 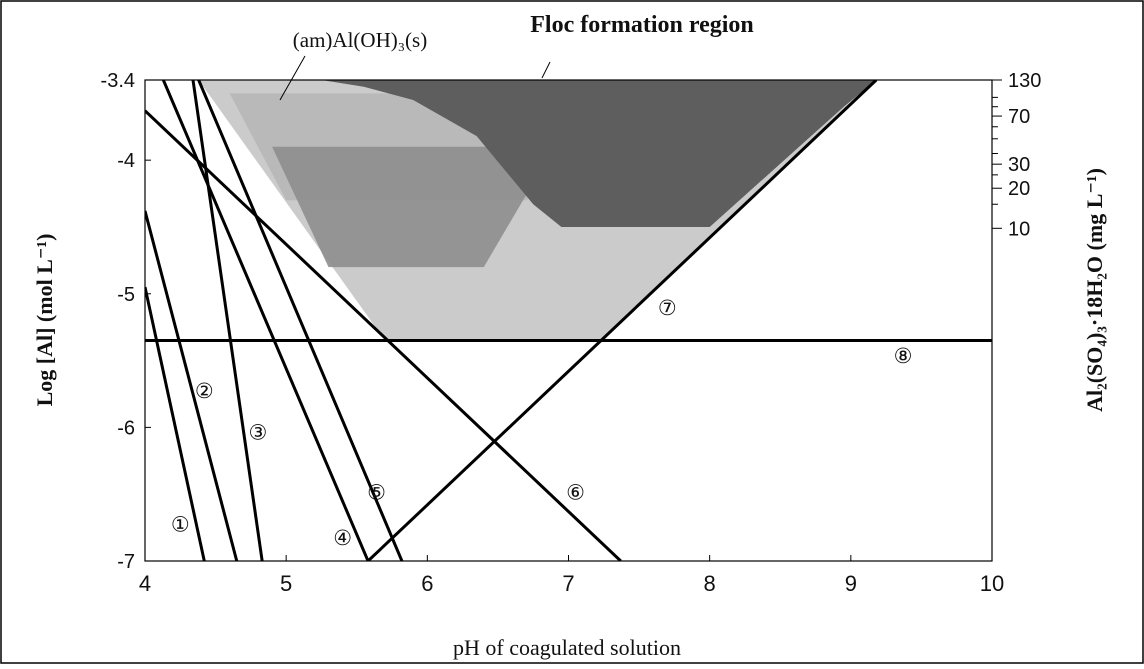 I want to click on x-ticks-layer: 4 5 6 7 8 9 10, so click(x=571, y=575).